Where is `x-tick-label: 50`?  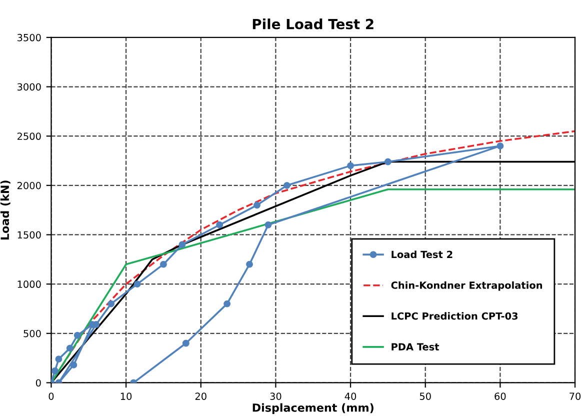
x-tick-label: 50 is located at coordinates (425, 396).